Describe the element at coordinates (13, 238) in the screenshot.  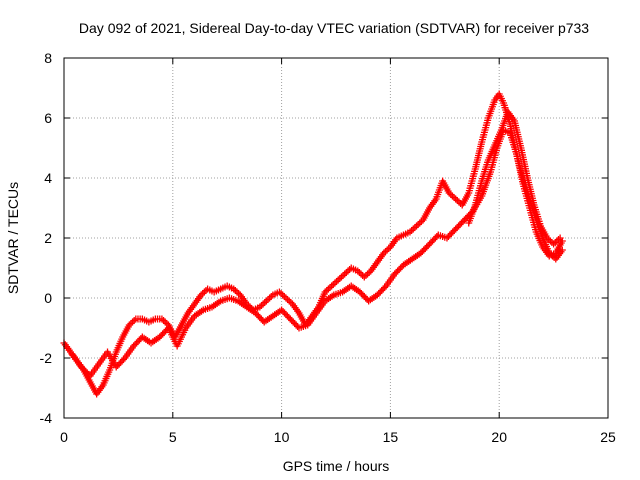
I see `y-axis-label: SDTVAR / TECUs` at that location.